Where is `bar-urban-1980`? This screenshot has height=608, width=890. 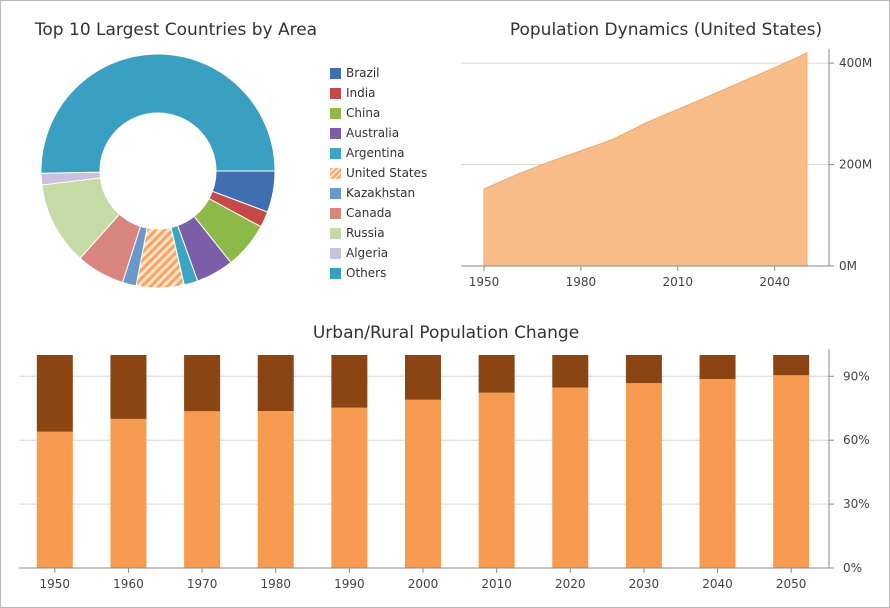 bar-urban-1980 is located at coordinates (275, 489).